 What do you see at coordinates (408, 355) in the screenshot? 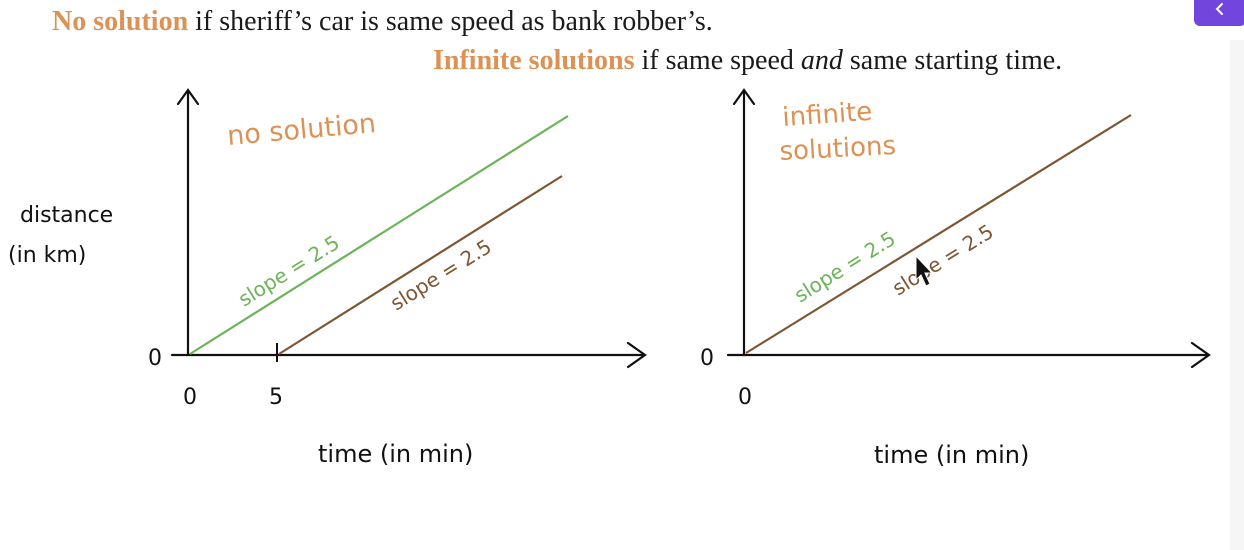
I see `left-x-axis` at bounding box center [408, 355].